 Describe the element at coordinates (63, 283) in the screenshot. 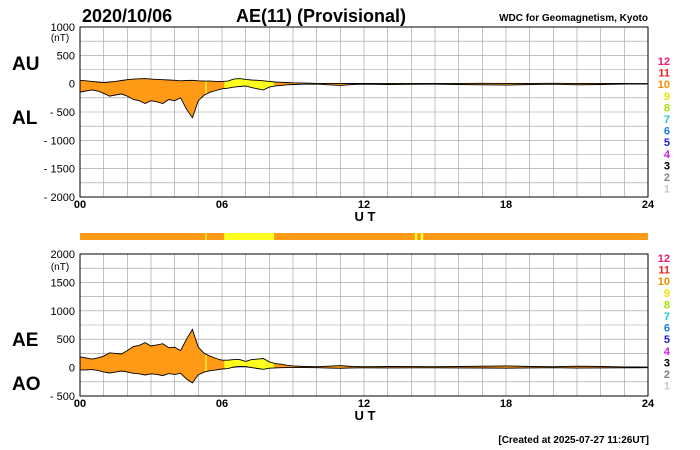

I see `y-tick-label: 1500` at that location.